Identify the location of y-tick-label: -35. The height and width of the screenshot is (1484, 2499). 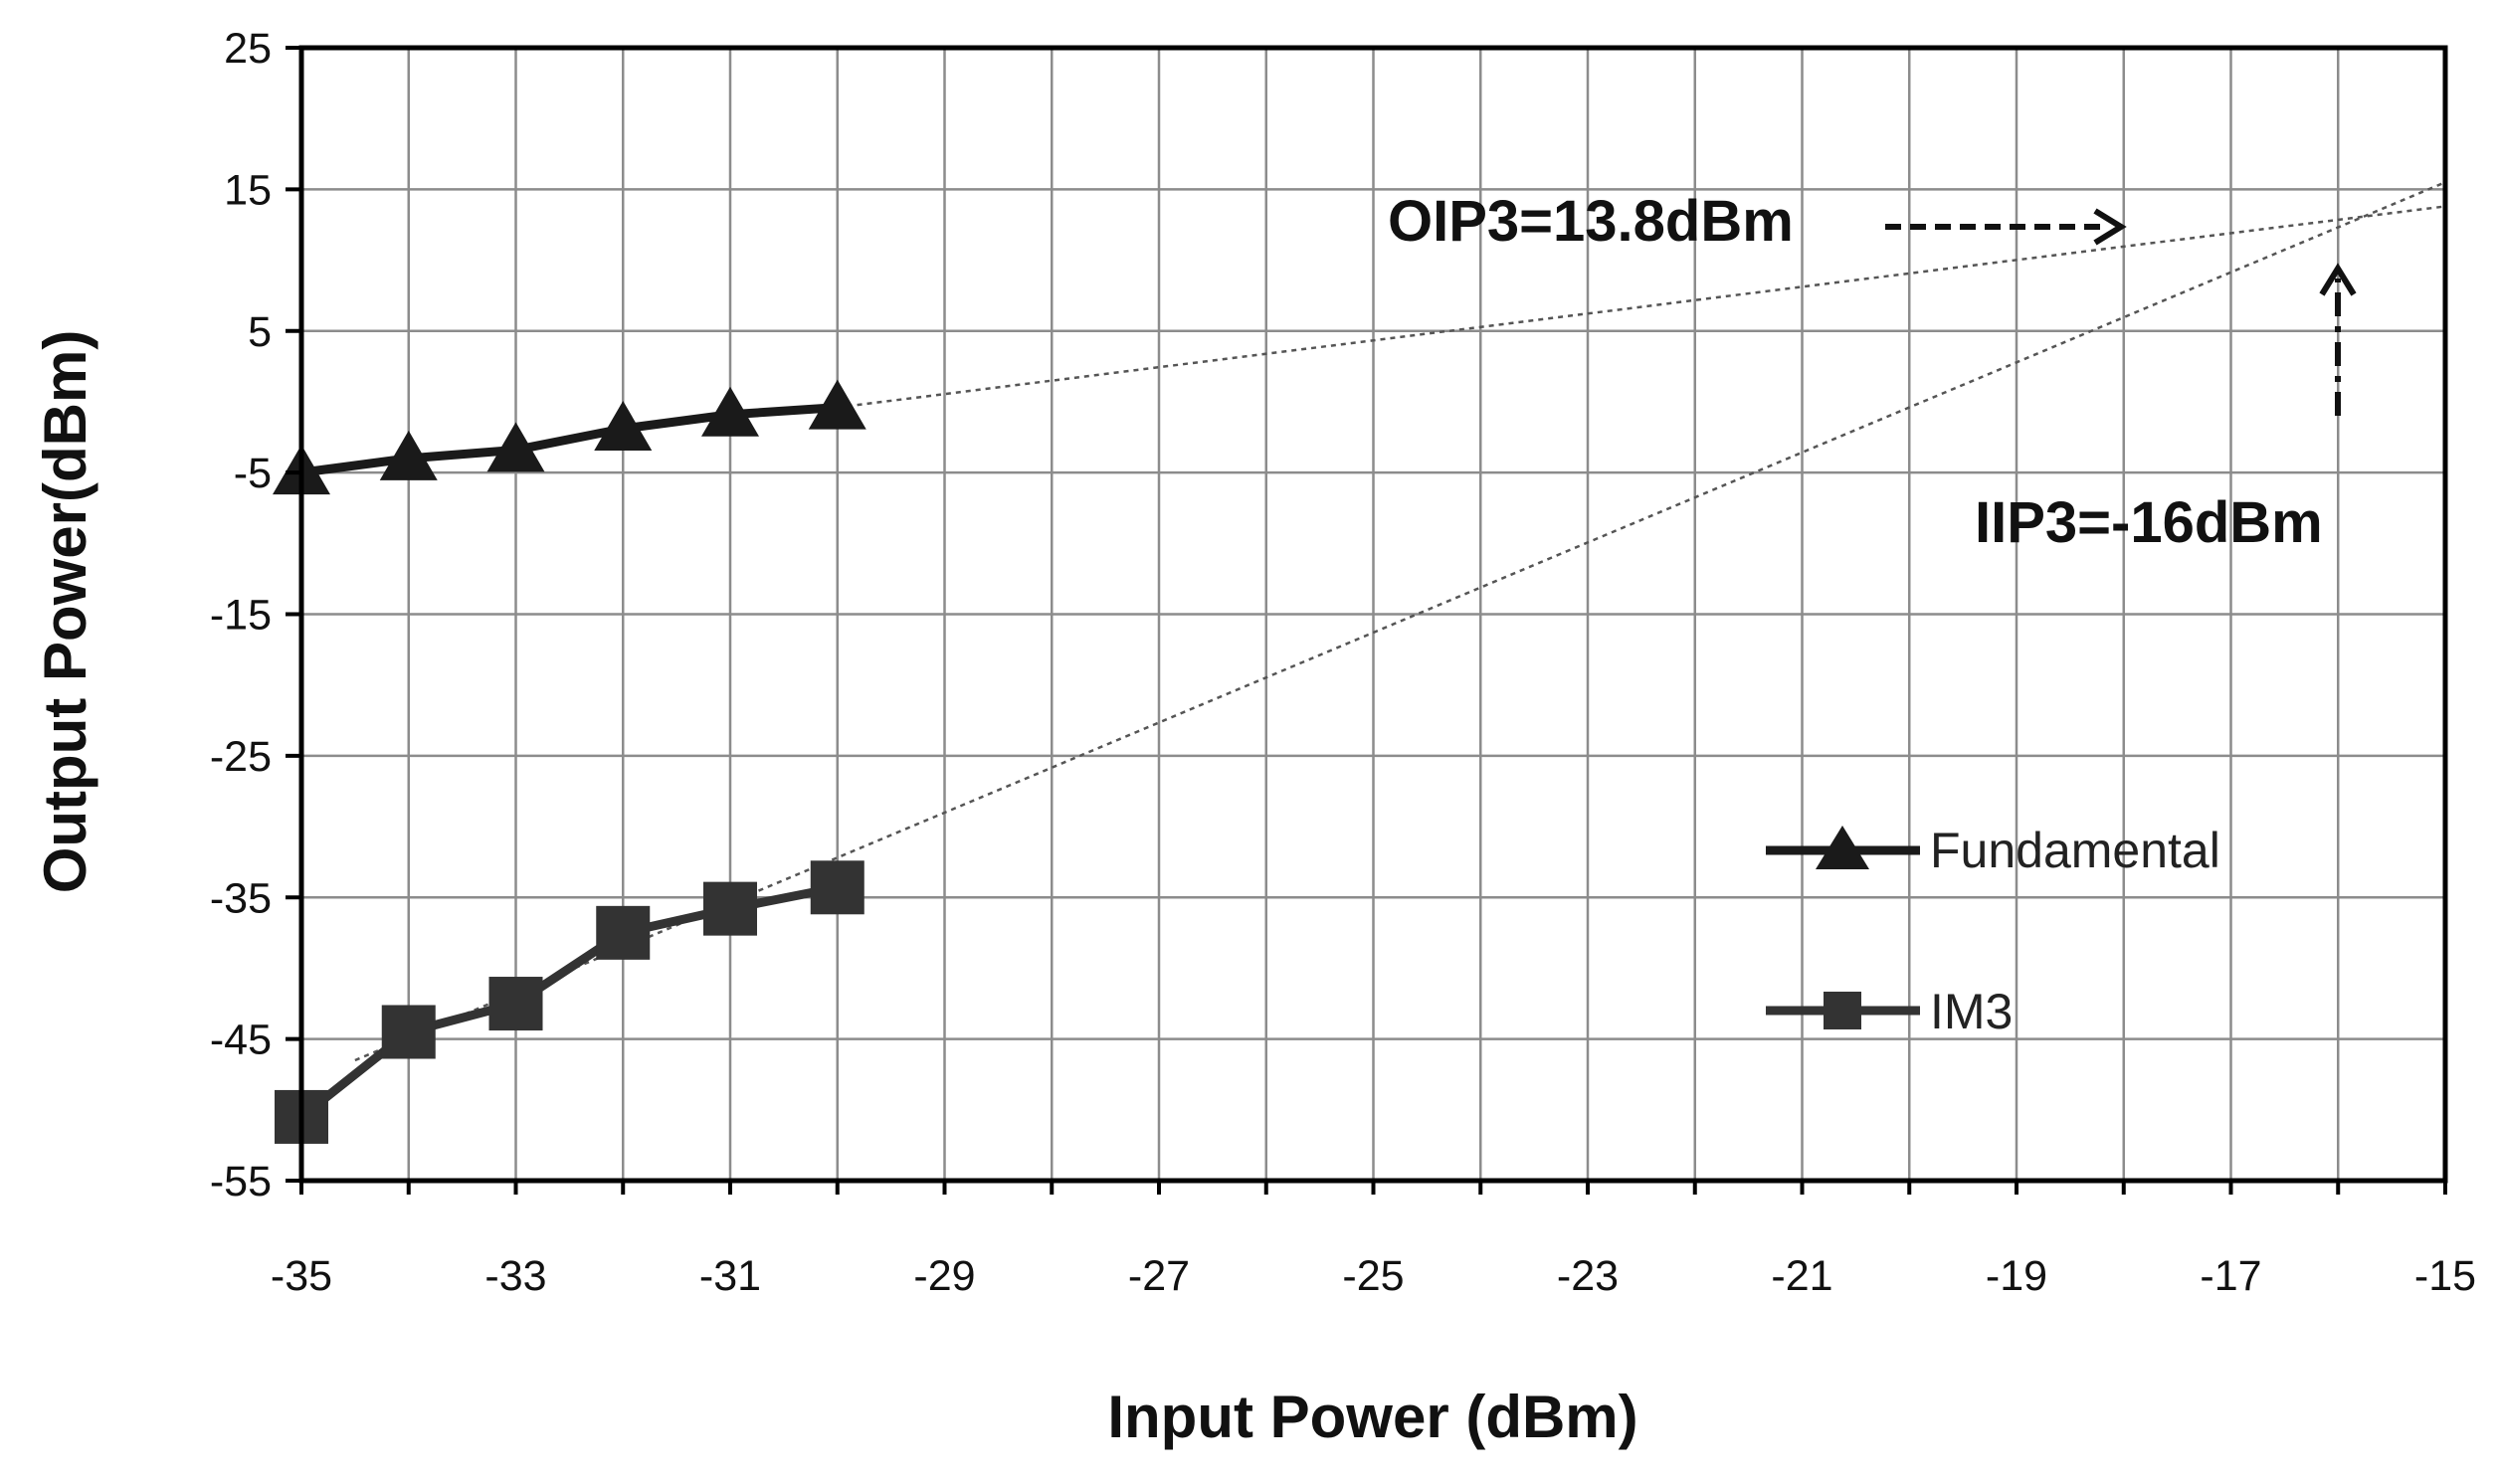
(241, 898).